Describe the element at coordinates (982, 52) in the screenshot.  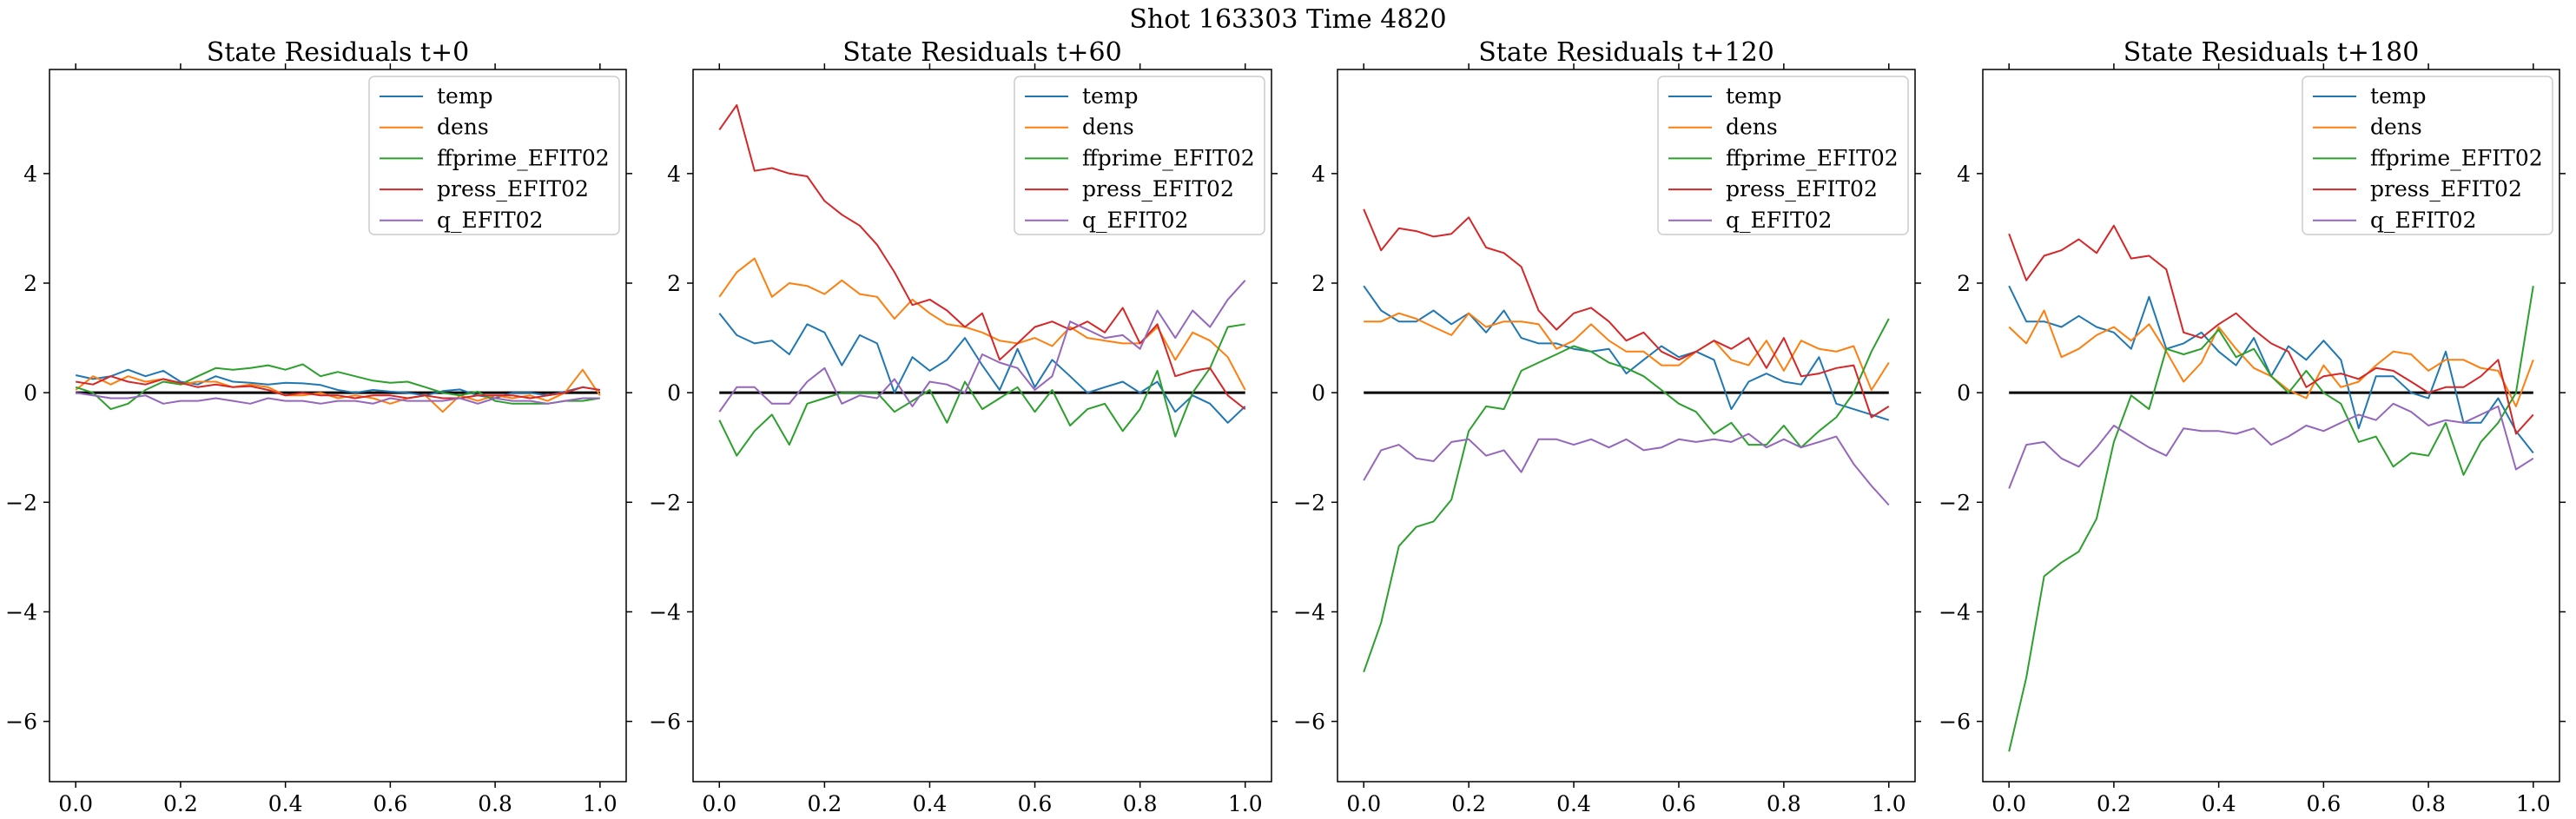
I see `subplot-title: State Residuals t+60` at that location.